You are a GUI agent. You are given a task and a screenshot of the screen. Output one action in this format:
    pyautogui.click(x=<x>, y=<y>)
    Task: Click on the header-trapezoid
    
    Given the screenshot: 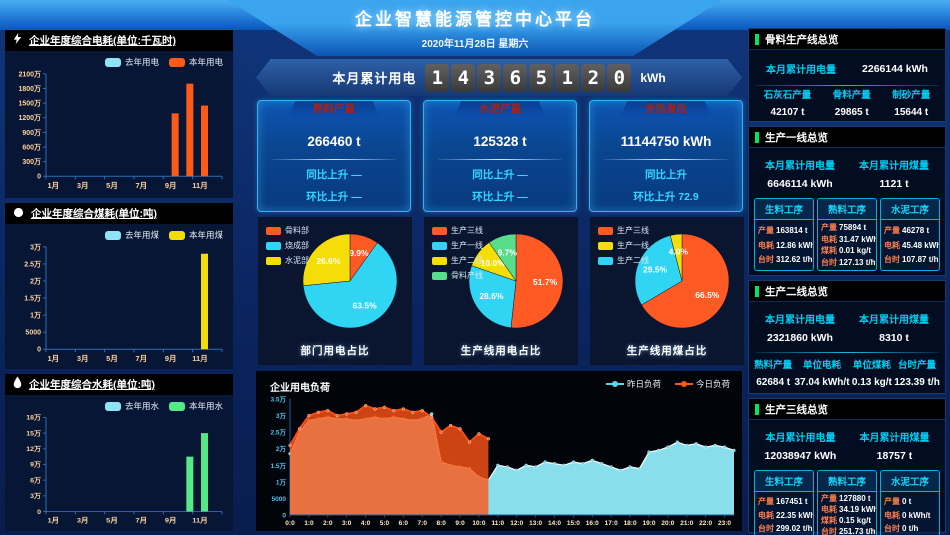 What is the action you would take?
    pyautogui.click(x=475, y=28)
    